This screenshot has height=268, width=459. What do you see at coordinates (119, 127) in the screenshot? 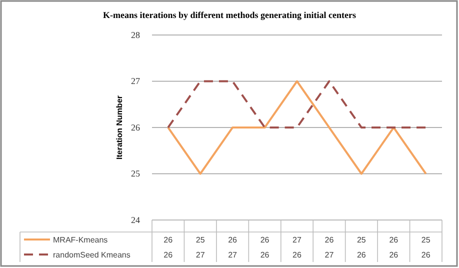
I see `y-axis-title: Iteration Number` at bounding box center [119, 127].